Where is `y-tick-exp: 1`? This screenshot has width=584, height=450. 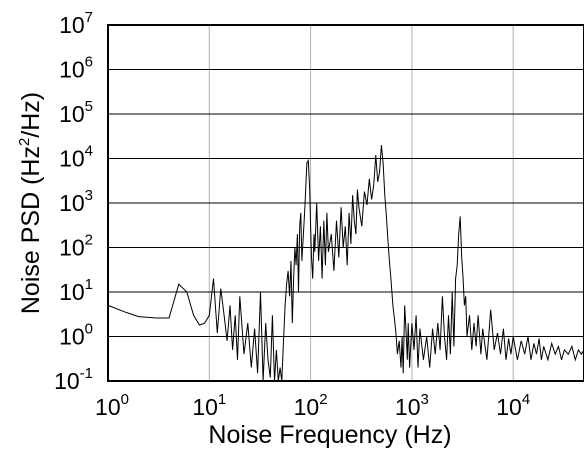 y-tick-exp: 1 is located at coordinates (89, 284).